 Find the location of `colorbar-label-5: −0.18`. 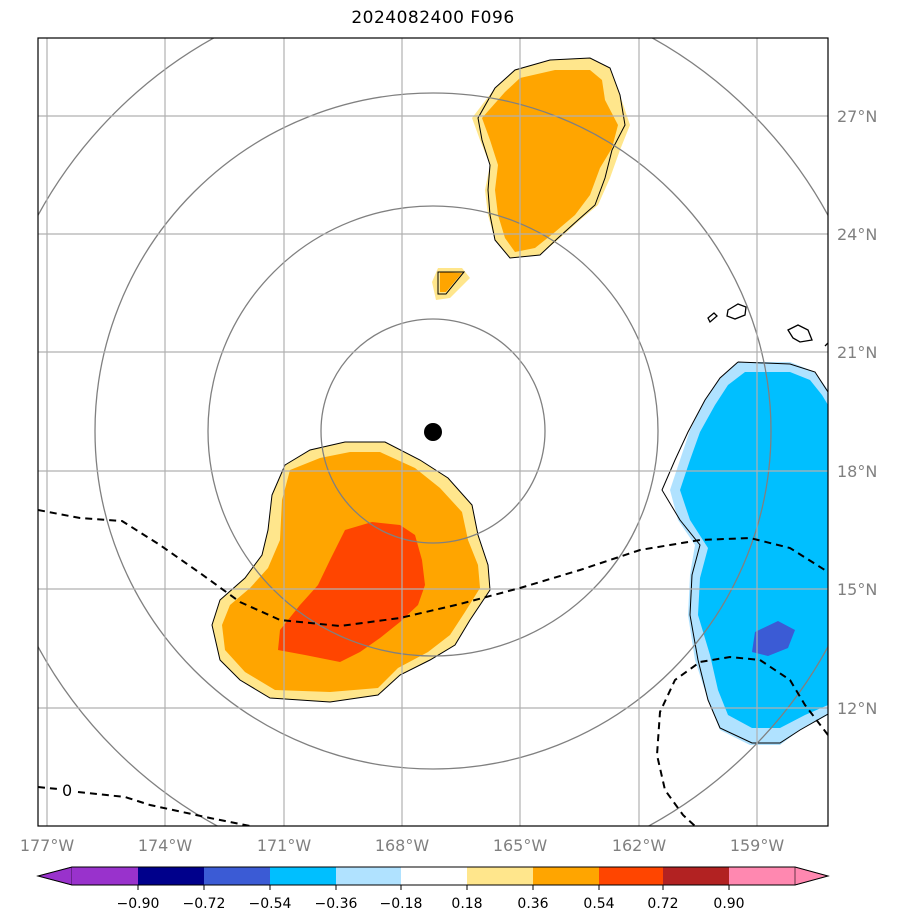

colorbar-label-5: −0.18 is located at coordinates (401, 904).